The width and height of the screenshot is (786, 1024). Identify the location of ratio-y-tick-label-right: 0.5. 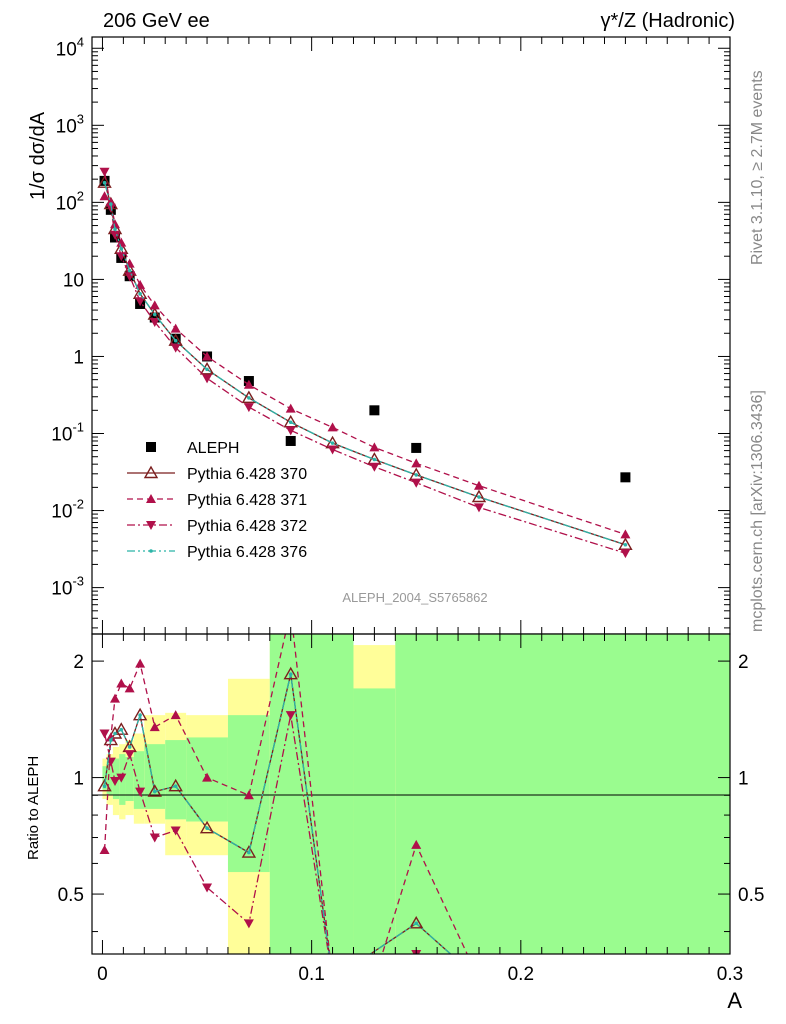
(751, 895).